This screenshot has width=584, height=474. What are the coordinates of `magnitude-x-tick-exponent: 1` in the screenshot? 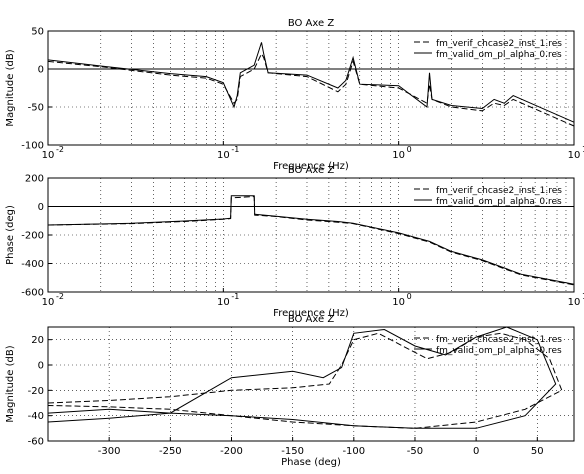 It's located at (583, 149).